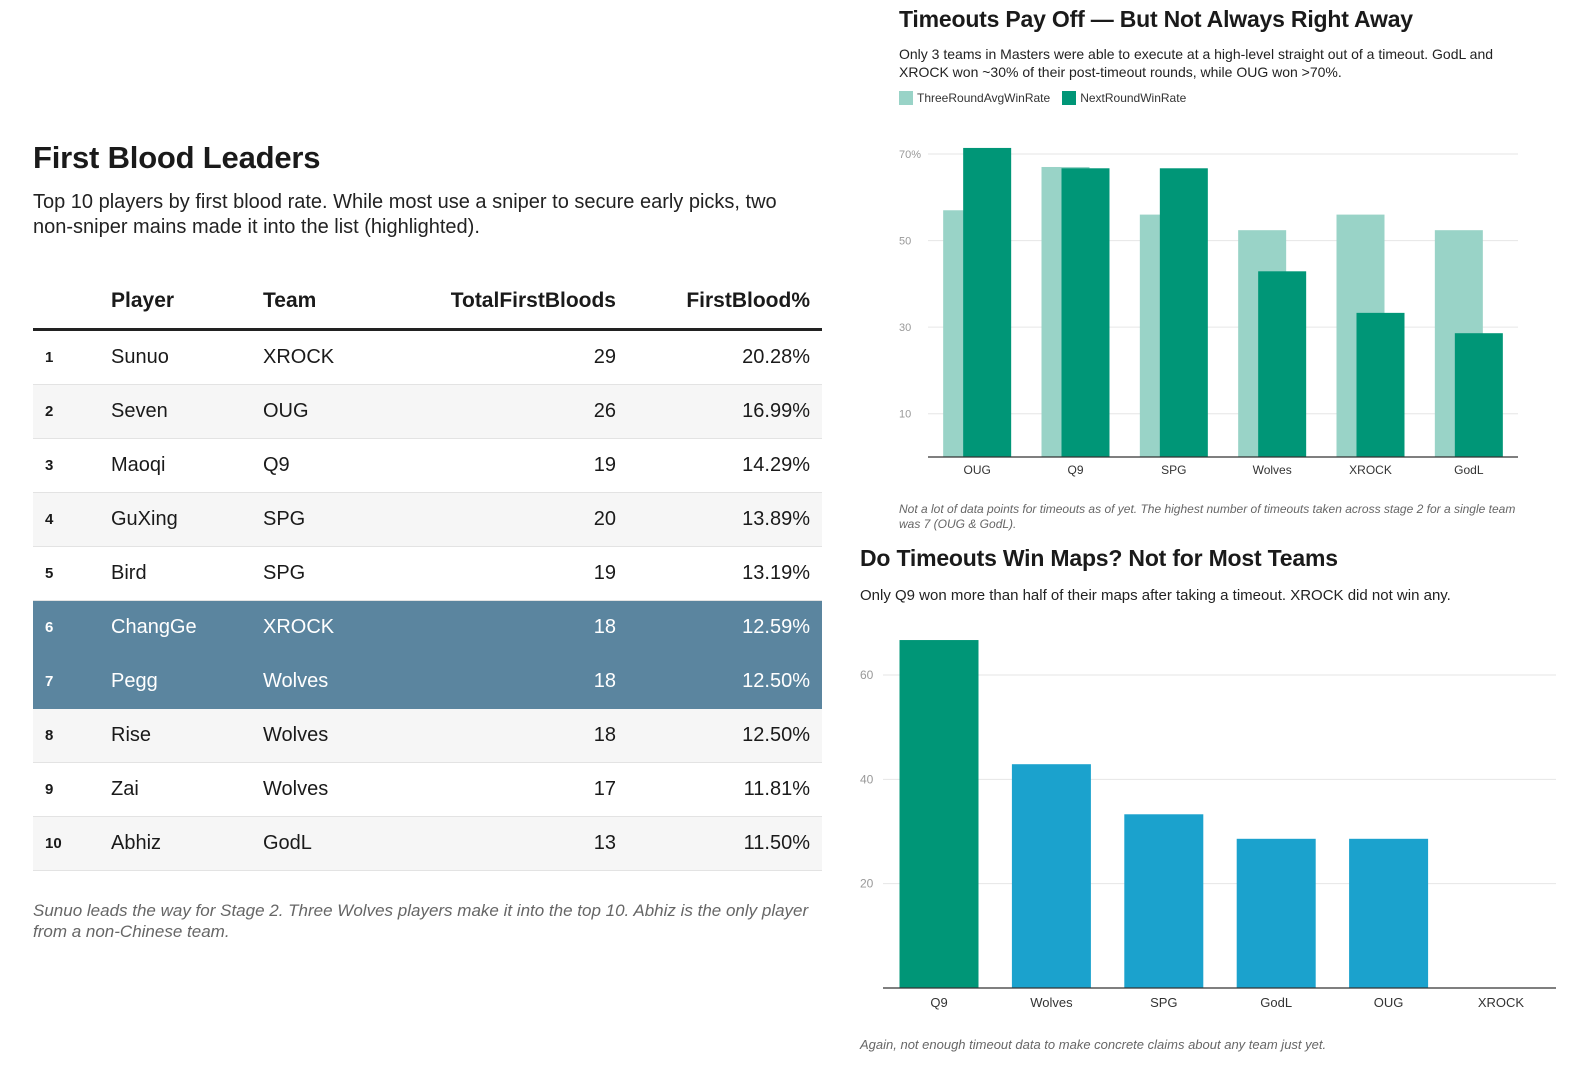 This screenshot has height=1078, width=1580. What do you see at coordinates (427, 302) in the screenshot?
I see `table-header-row: Player Team TotalFirstBloods FirstBlood%` at bounding box center [427, 302].